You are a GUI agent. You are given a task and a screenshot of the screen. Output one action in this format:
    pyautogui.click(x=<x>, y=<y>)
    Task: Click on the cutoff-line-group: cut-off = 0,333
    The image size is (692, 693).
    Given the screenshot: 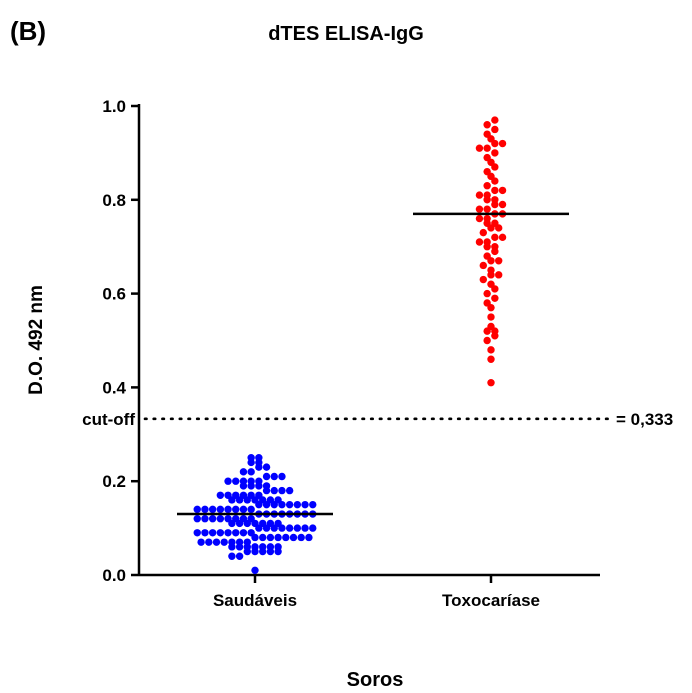 What is the action you would take?
    pyautogui.click(x=377, y=419)
    